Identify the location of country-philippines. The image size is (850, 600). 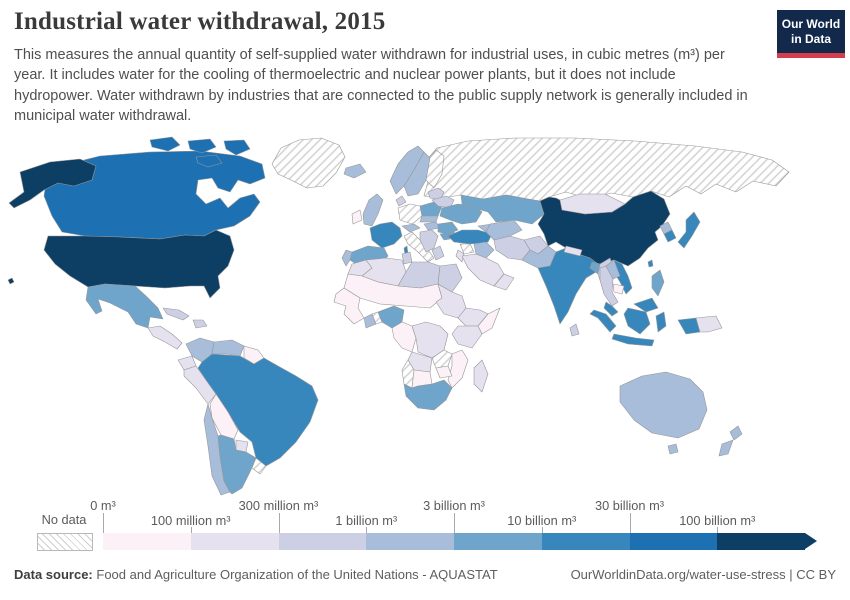
(658, 283).